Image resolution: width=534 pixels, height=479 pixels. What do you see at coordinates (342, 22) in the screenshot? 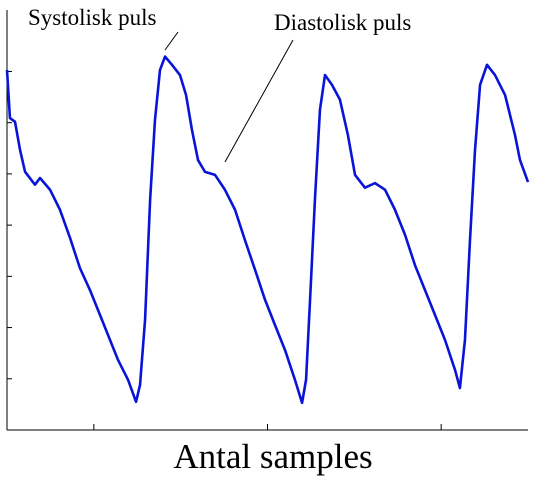
I see `annotation: Diastolisk puls` at bounding box center [342, 22].